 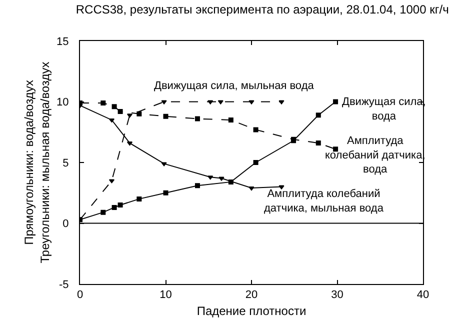 I want to click on x-axis-title: Падение плотности, so click(x=251, y=311).